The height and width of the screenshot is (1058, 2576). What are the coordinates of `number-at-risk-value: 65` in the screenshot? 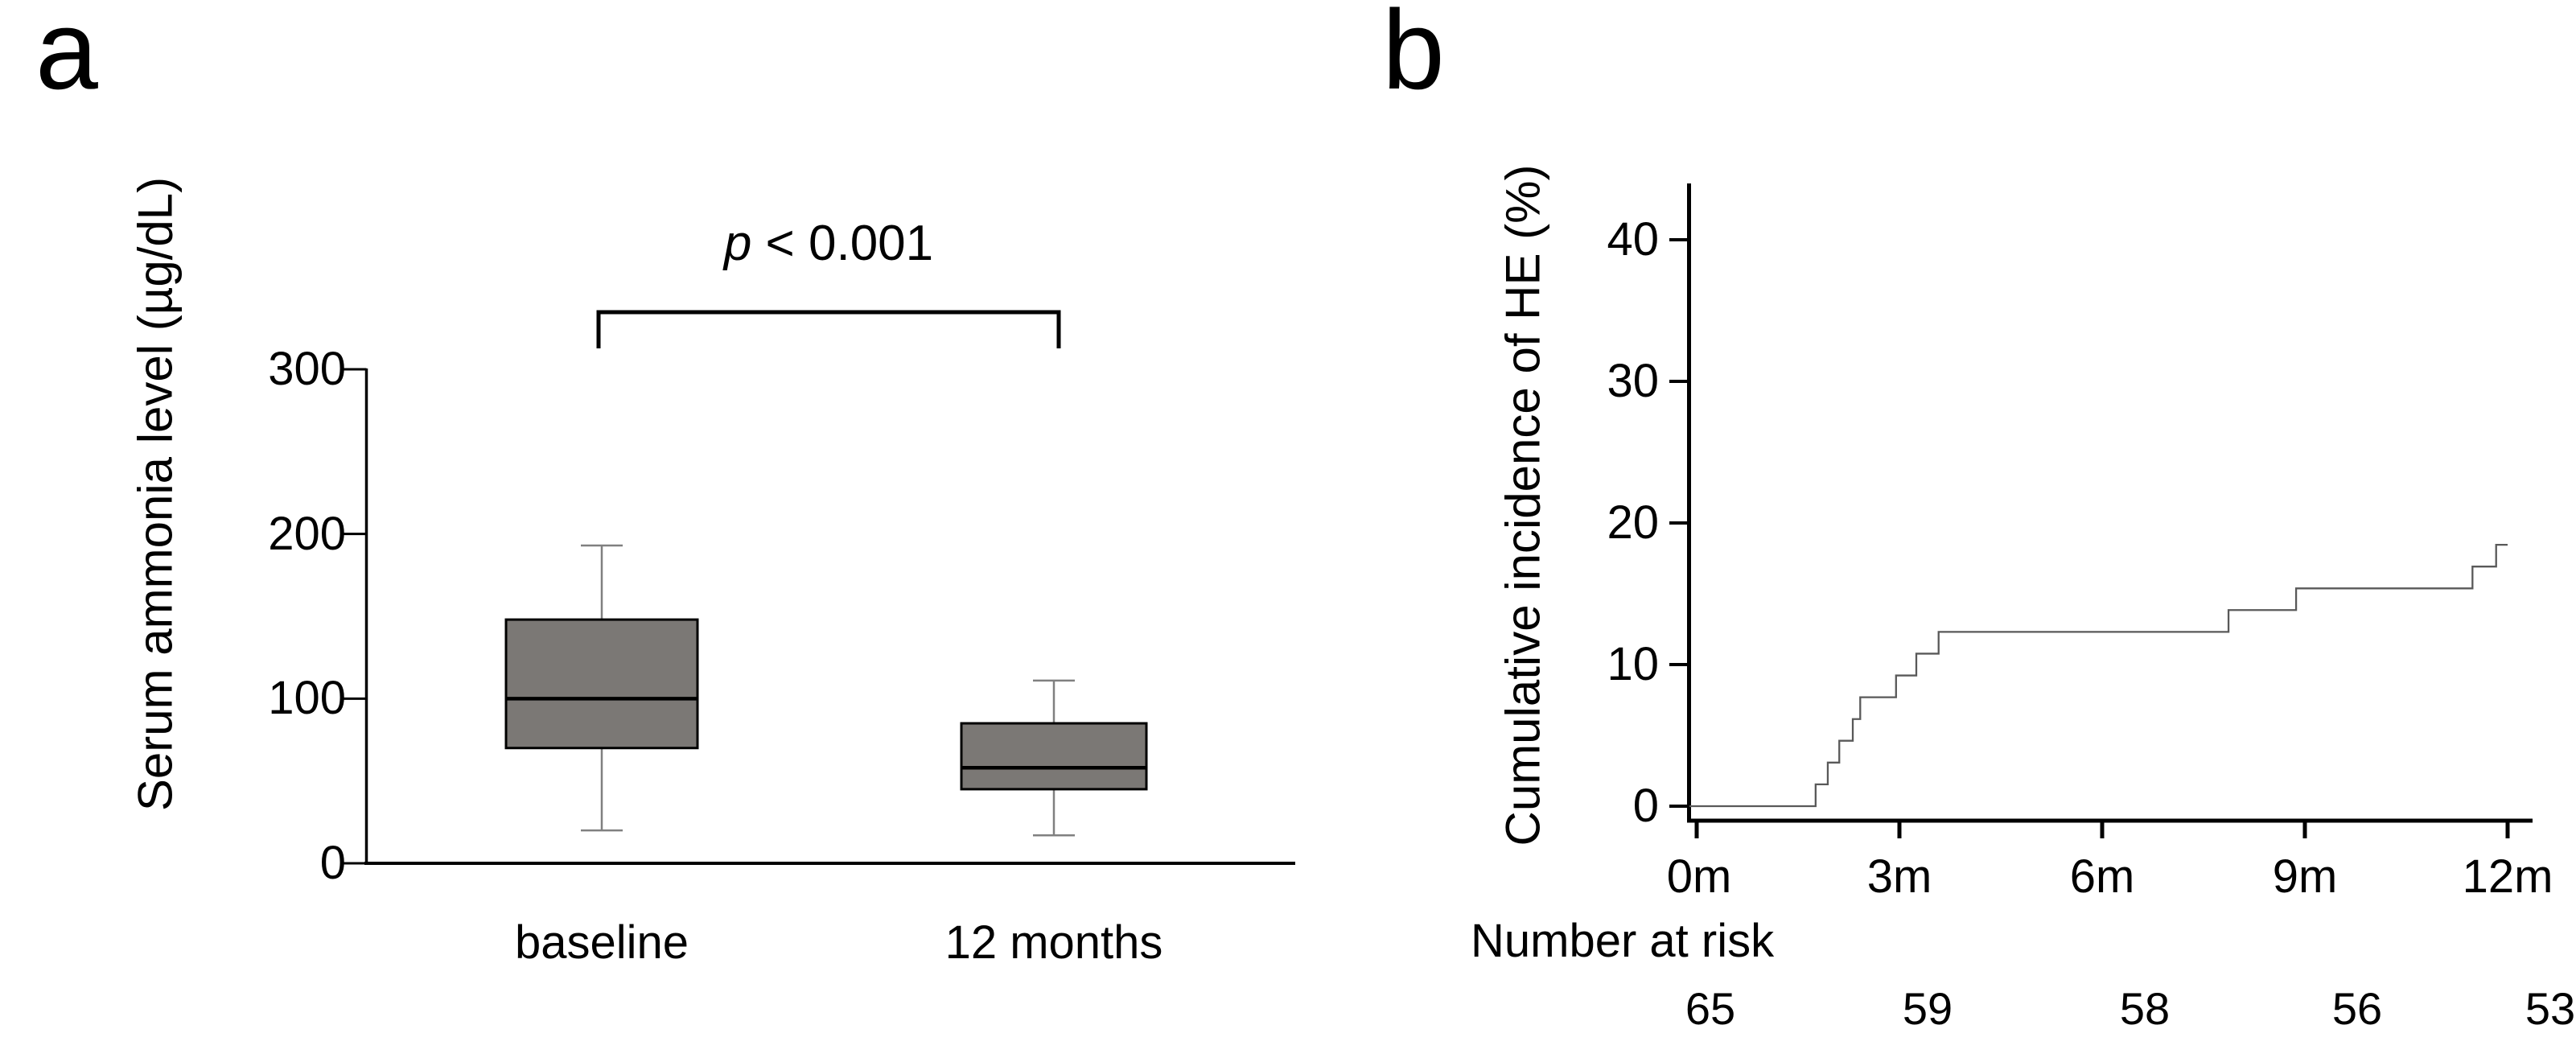 It's located at (1710, 1008).